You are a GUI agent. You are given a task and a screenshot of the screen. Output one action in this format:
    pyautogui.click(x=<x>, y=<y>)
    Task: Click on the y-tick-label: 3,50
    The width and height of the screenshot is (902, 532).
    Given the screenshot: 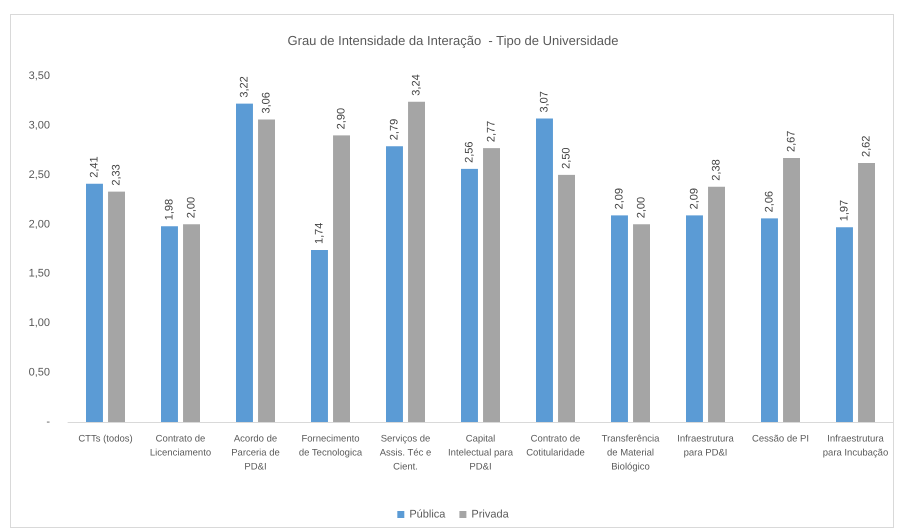 What is the action you would take?
    pyautogui.click(x=39, y=76)
    